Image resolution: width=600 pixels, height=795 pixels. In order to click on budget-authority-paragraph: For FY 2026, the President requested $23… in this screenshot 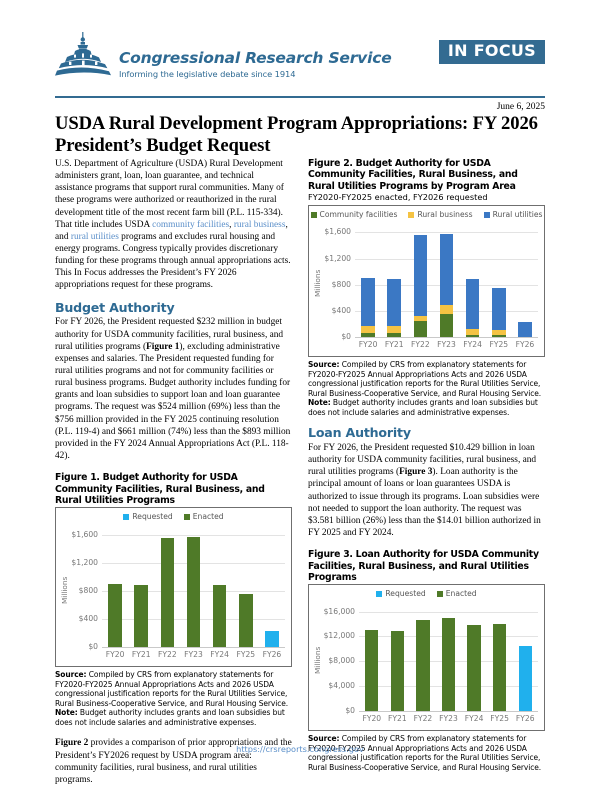, I will do `click(173, 389)`.